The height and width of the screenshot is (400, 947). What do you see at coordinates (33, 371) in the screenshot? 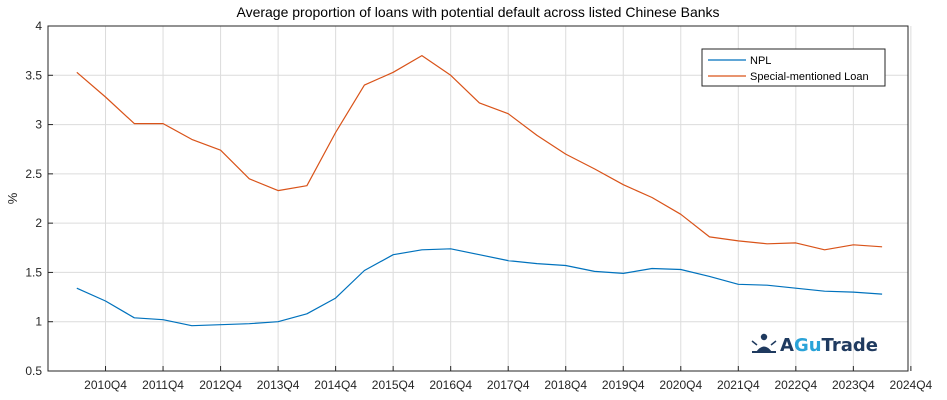
I see `y-tick-label: 0.5` at bounding box center [33, 371].